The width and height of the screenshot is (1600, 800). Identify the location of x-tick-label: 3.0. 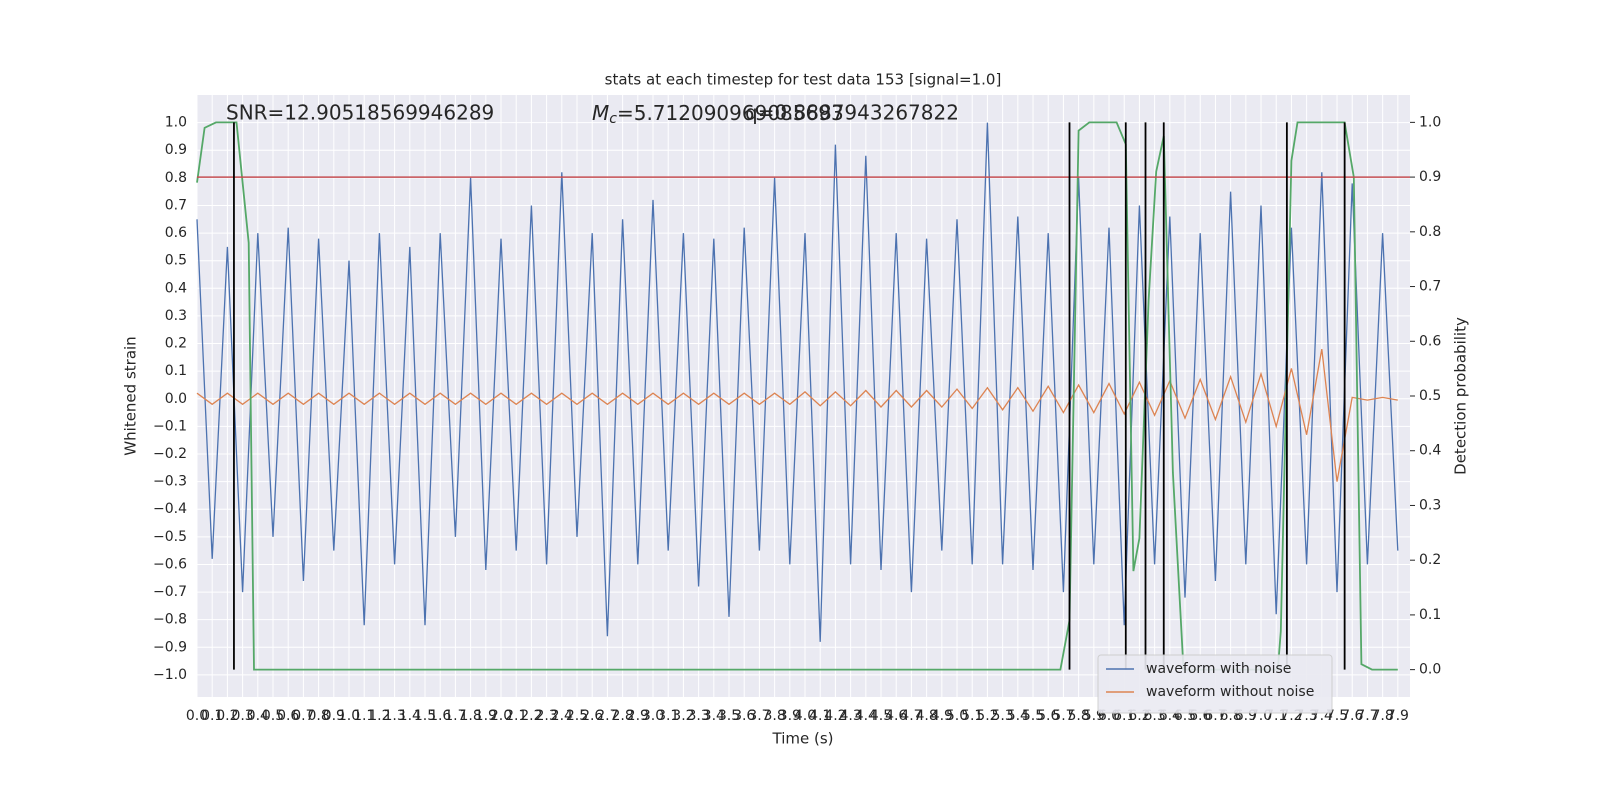
(653, 716).